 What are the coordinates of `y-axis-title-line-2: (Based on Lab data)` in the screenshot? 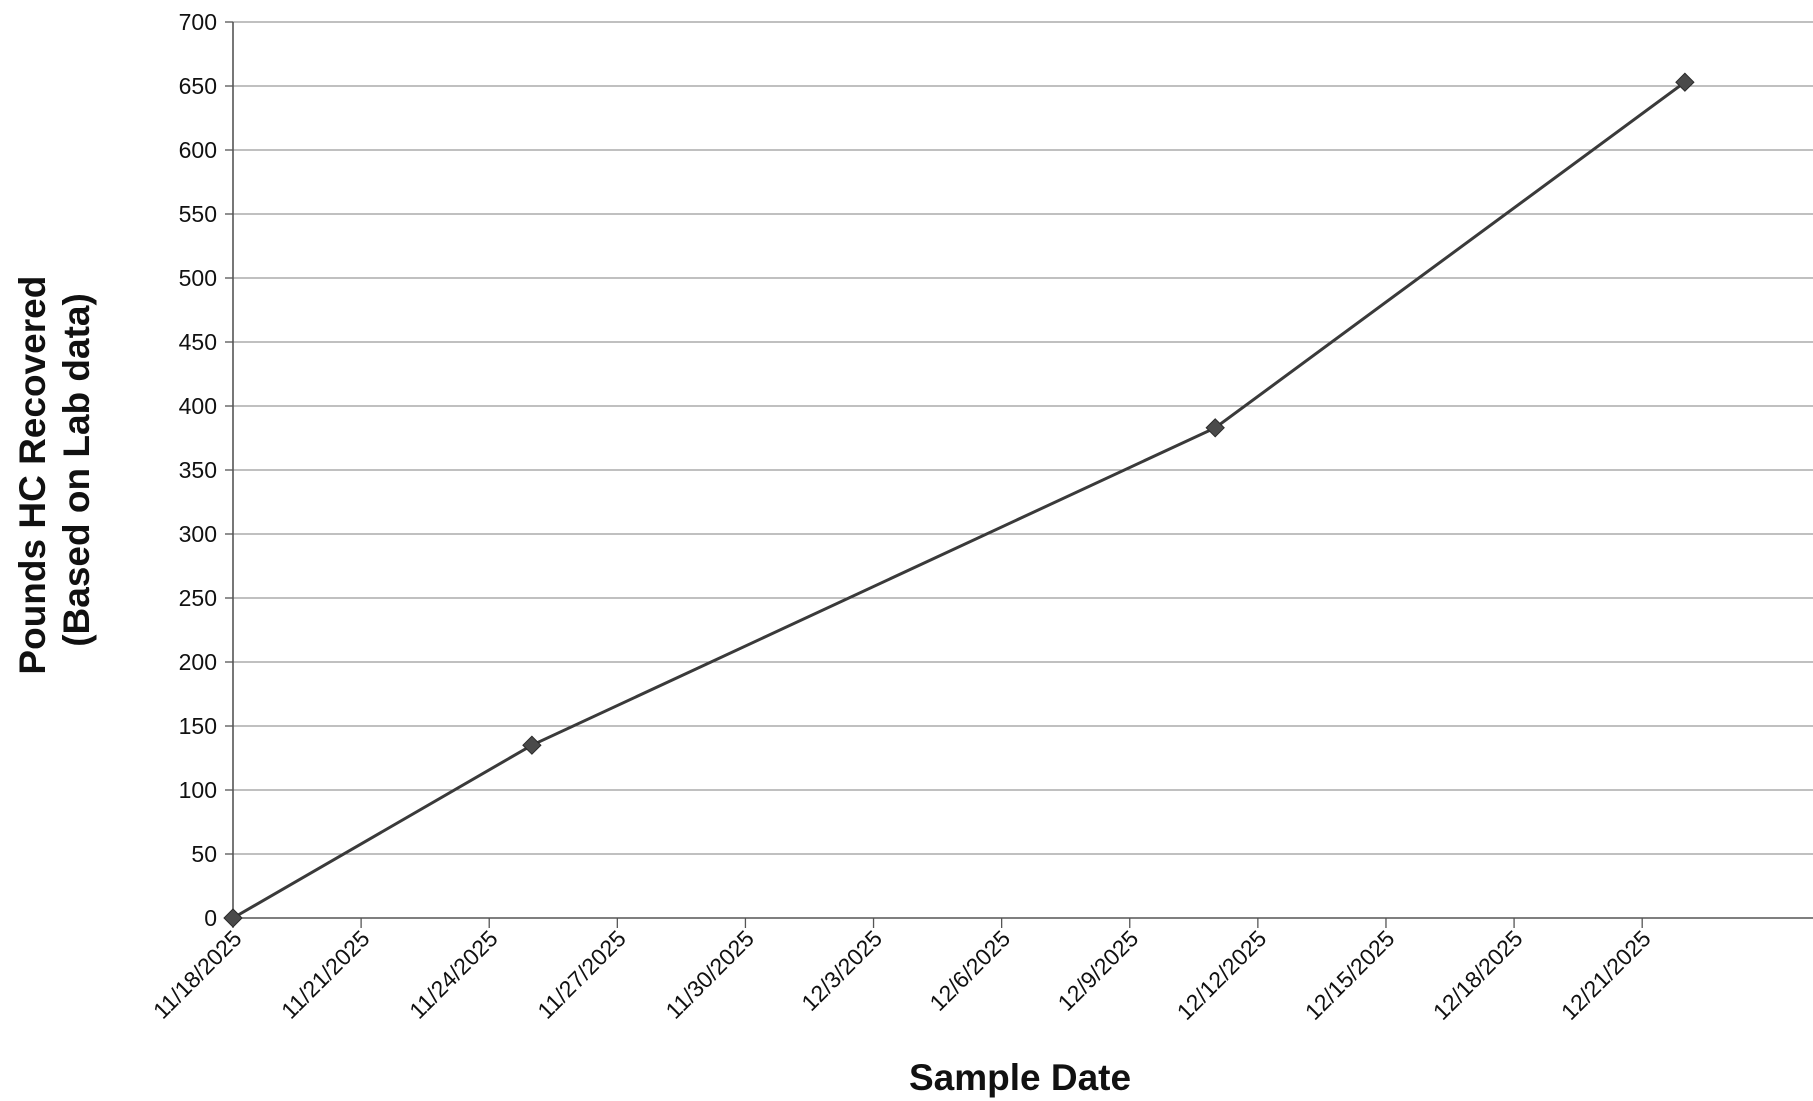 It's located at (76, 470).